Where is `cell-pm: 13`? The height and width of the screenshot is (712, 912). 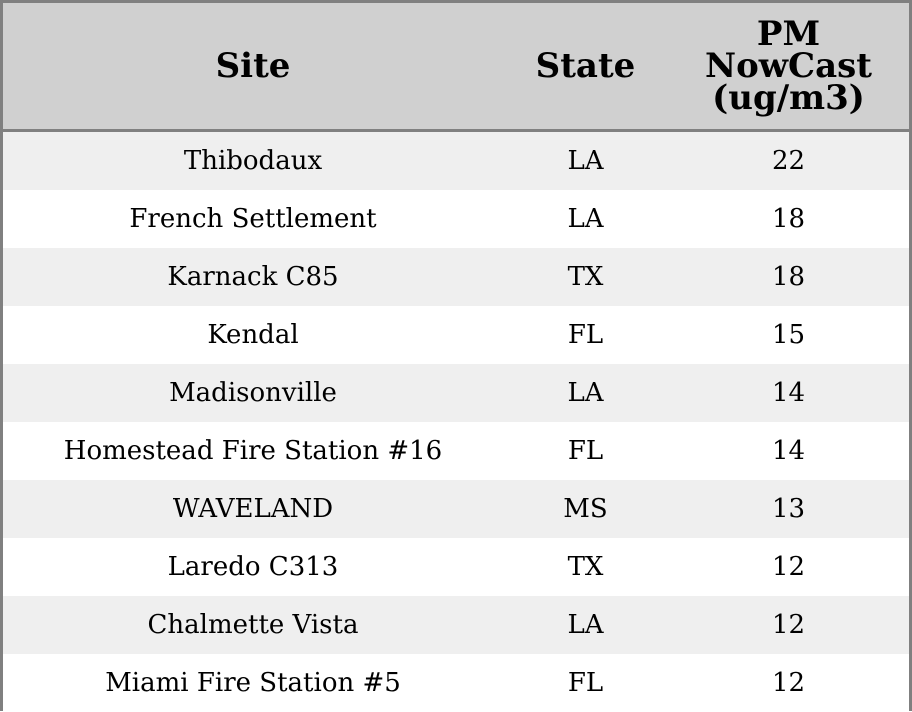 cell-pm: 13 is located at coordinates (788, 509).